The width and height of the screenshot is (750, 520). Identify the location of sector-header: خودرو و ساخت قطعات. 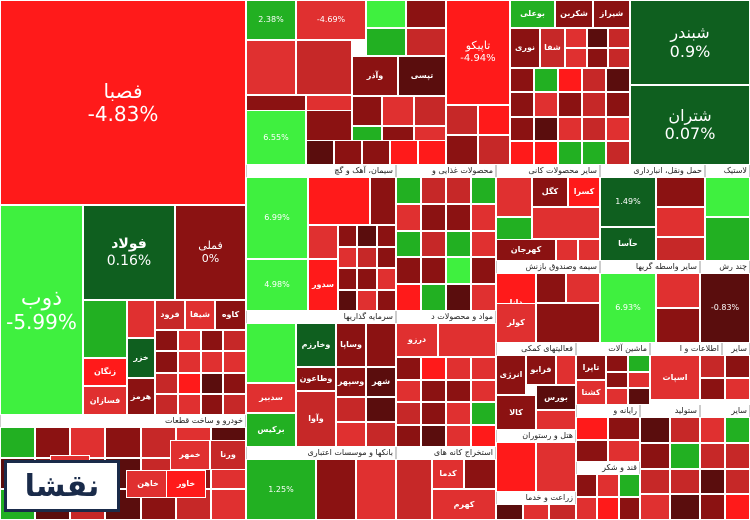
(123, 421).